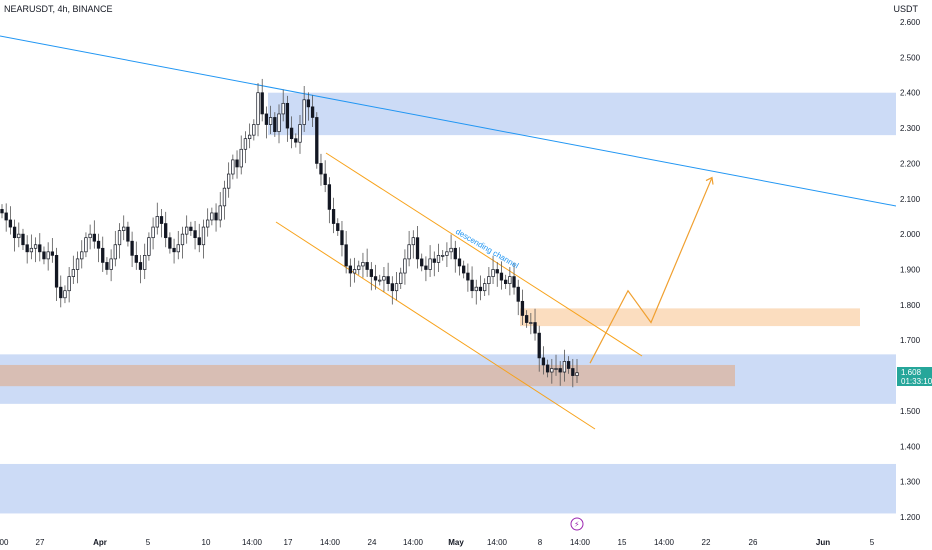 The width and height of the screenshot is (932, 550). Describe the element at coordinates (367, 375) in the screenshot. I see `zone-entry` at that location.